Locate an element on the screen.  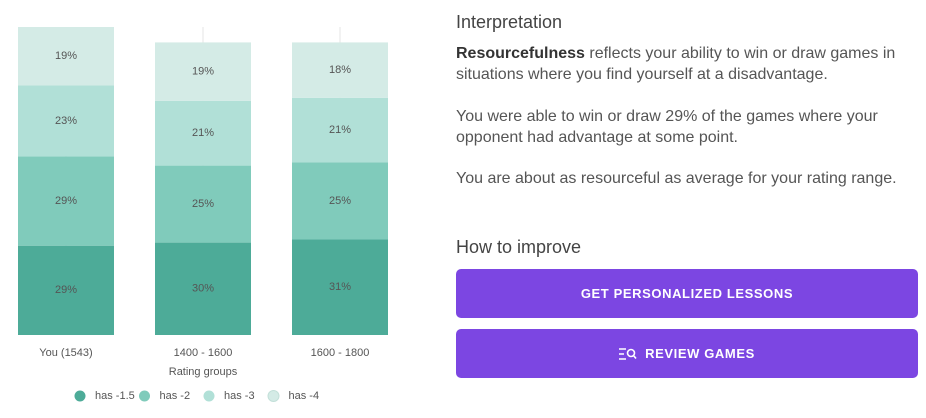
x-axis-label: Rating groups is located at coordinates (203, 372).